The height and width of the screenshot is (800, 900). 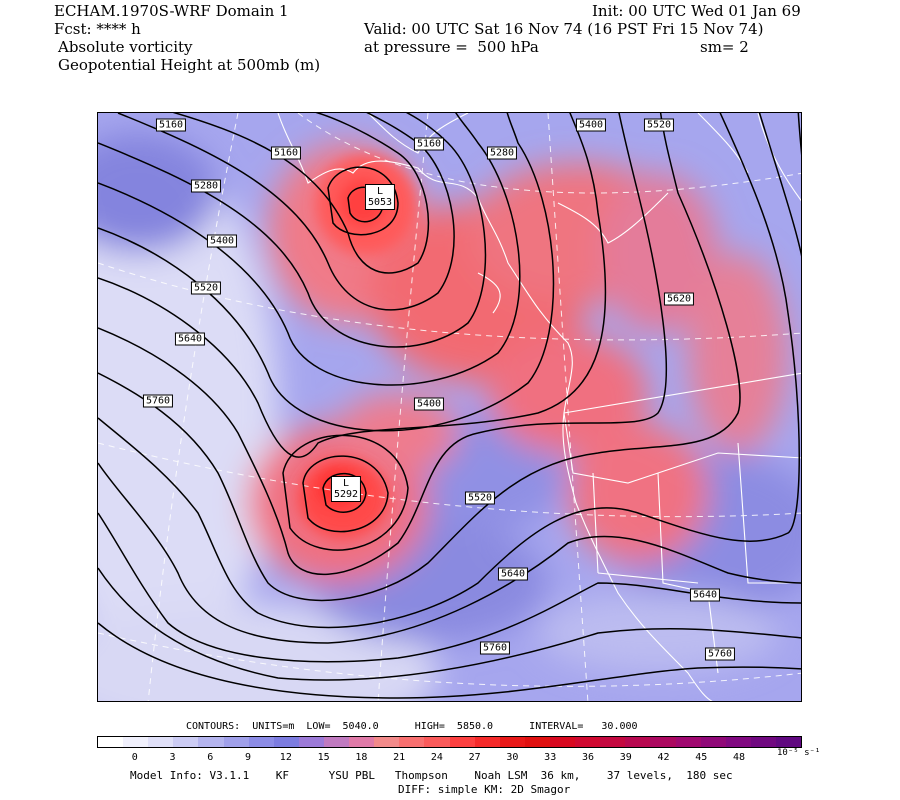 I want to click on colorbar-tick-label: 9, so click(x=248, y=757).